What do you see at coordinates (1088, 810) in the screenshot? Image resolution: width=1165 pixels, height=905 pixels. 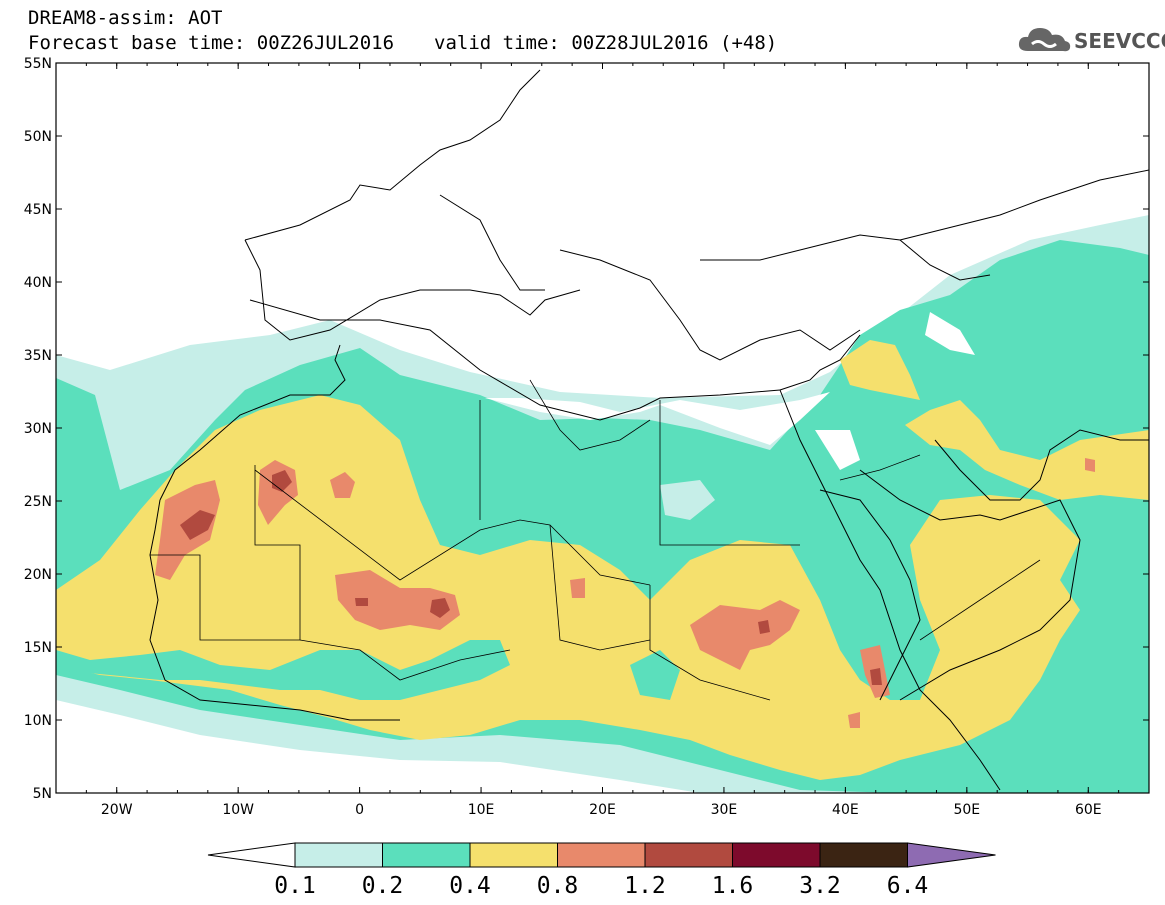 I see `lon-label: 60E` at bounding box center [1088, 810].